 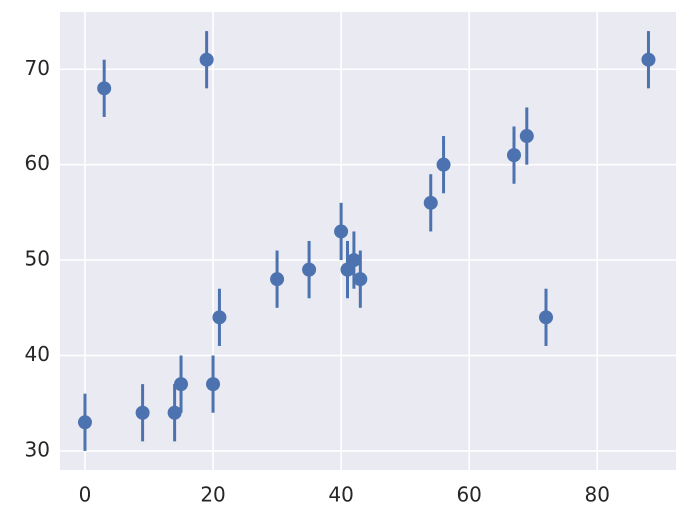 I want to click on y-tick-label: 30, so click(x=37, y=449).